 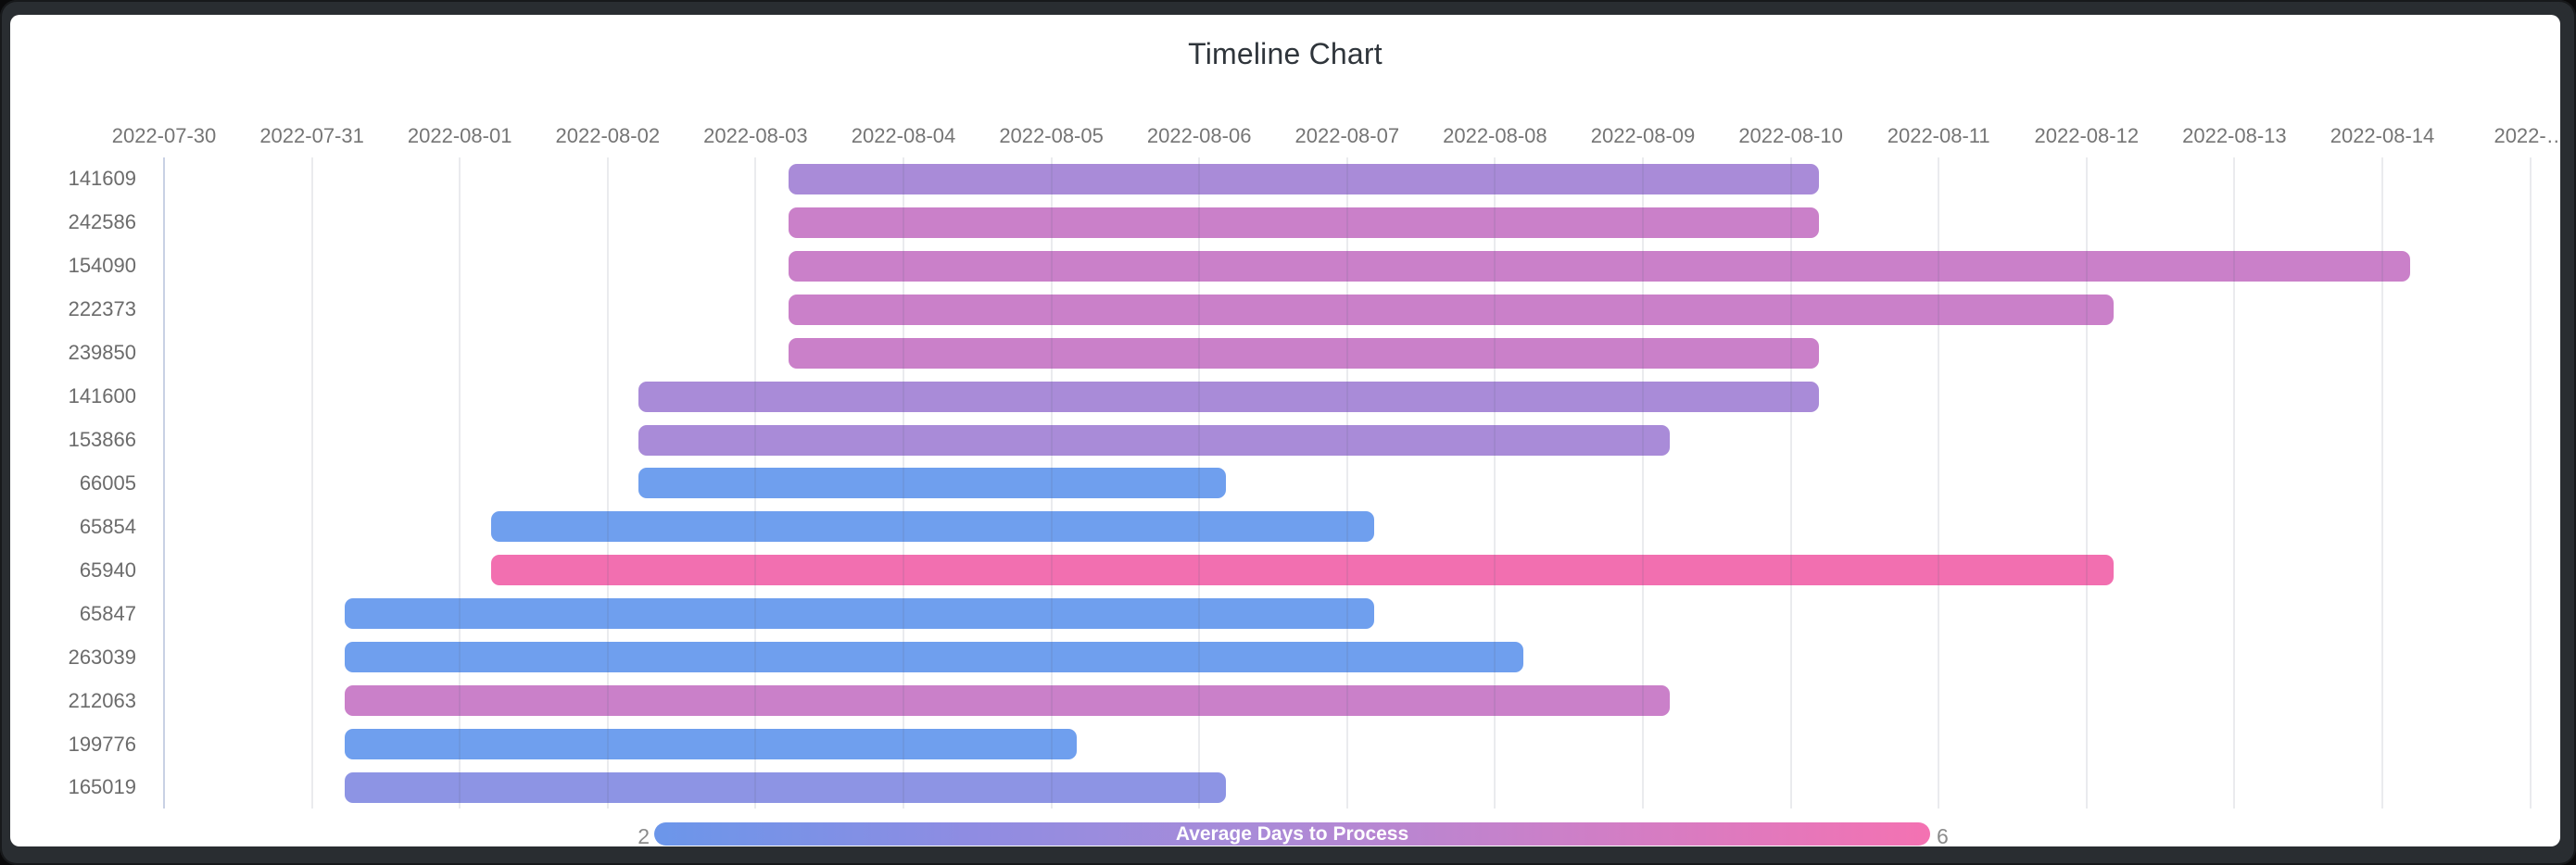 I want to click on x-axis-tick-label: 2022-08-06, so click(x=1199, y=135).